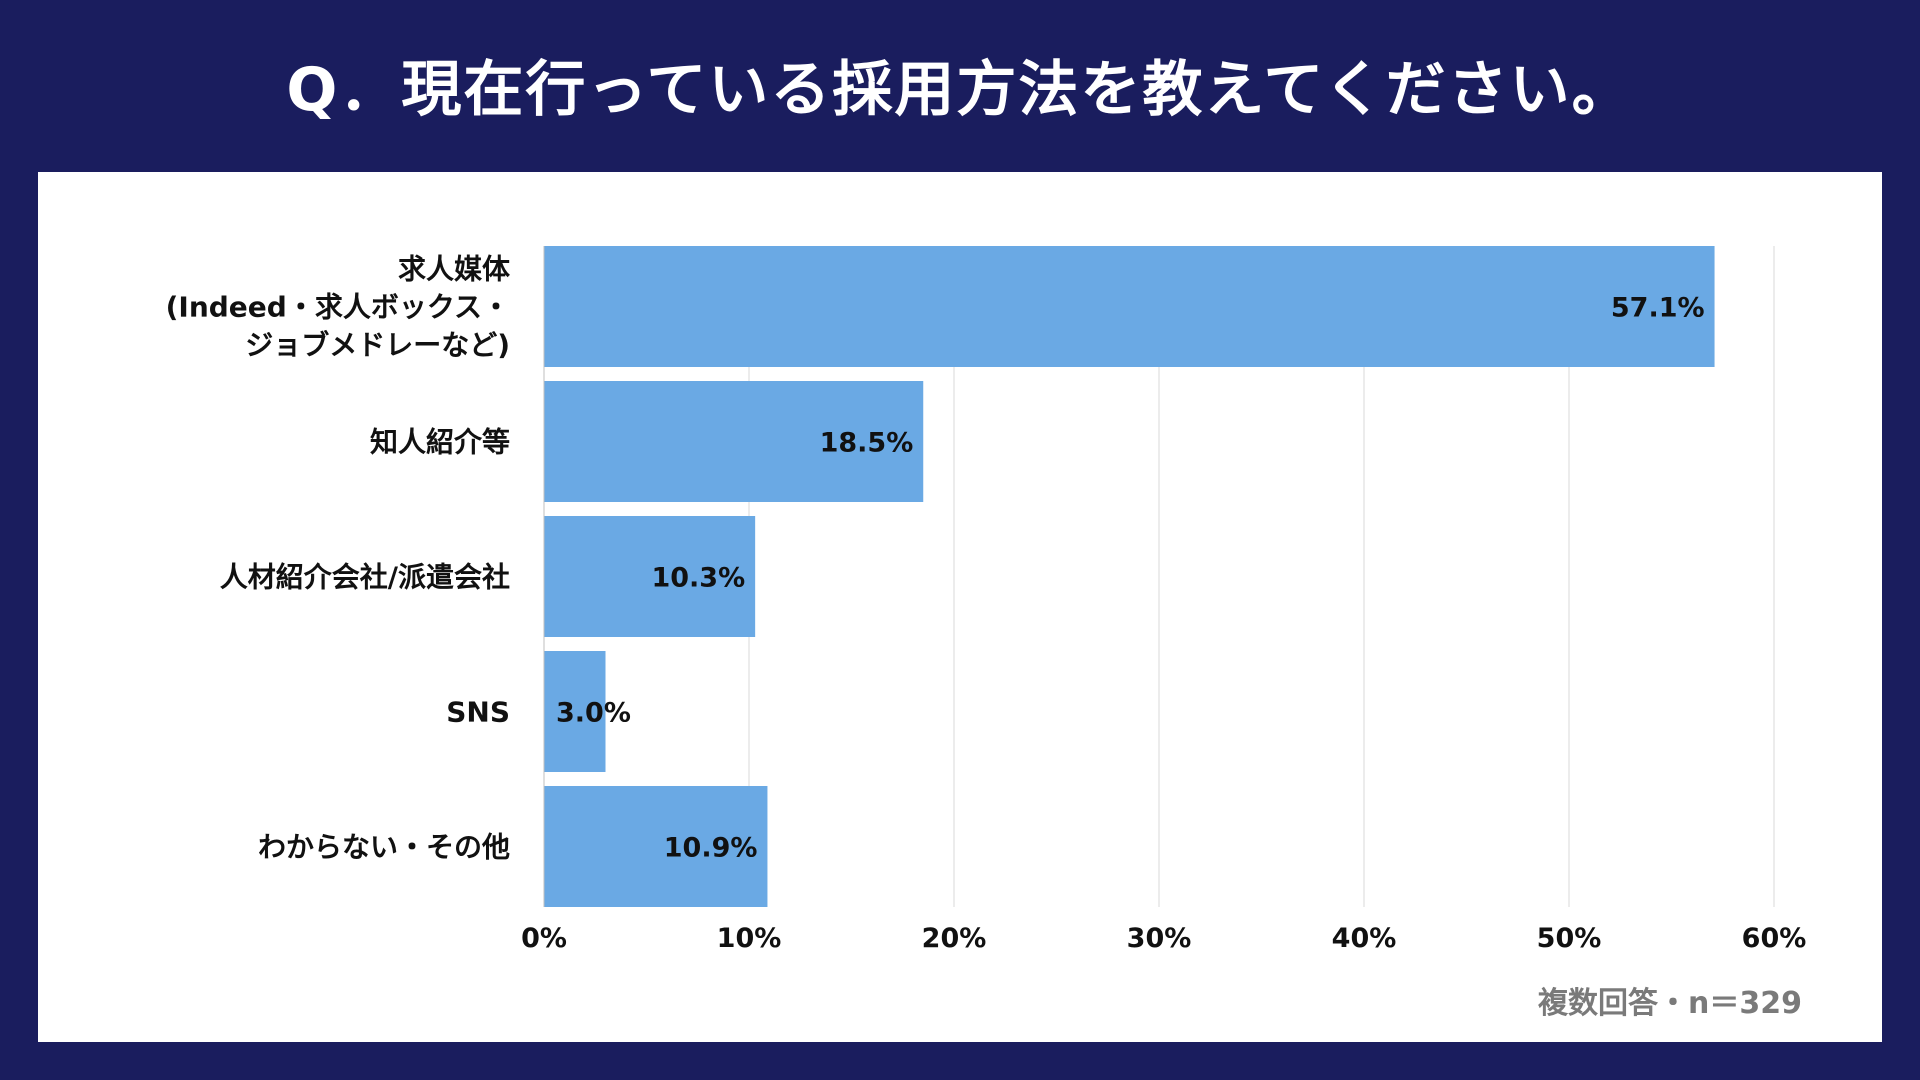  What do you see at coordinates (711, 848) in the screenshot?
I see `value-label-4: 10.9%` at bounding box center [711, 848].